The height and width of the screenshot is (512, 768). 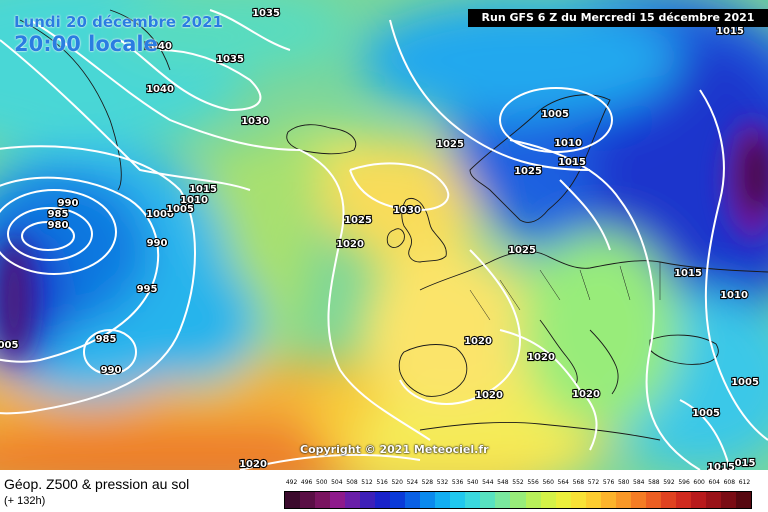 I want to click on legend-bar, so click(x=518, y=500).